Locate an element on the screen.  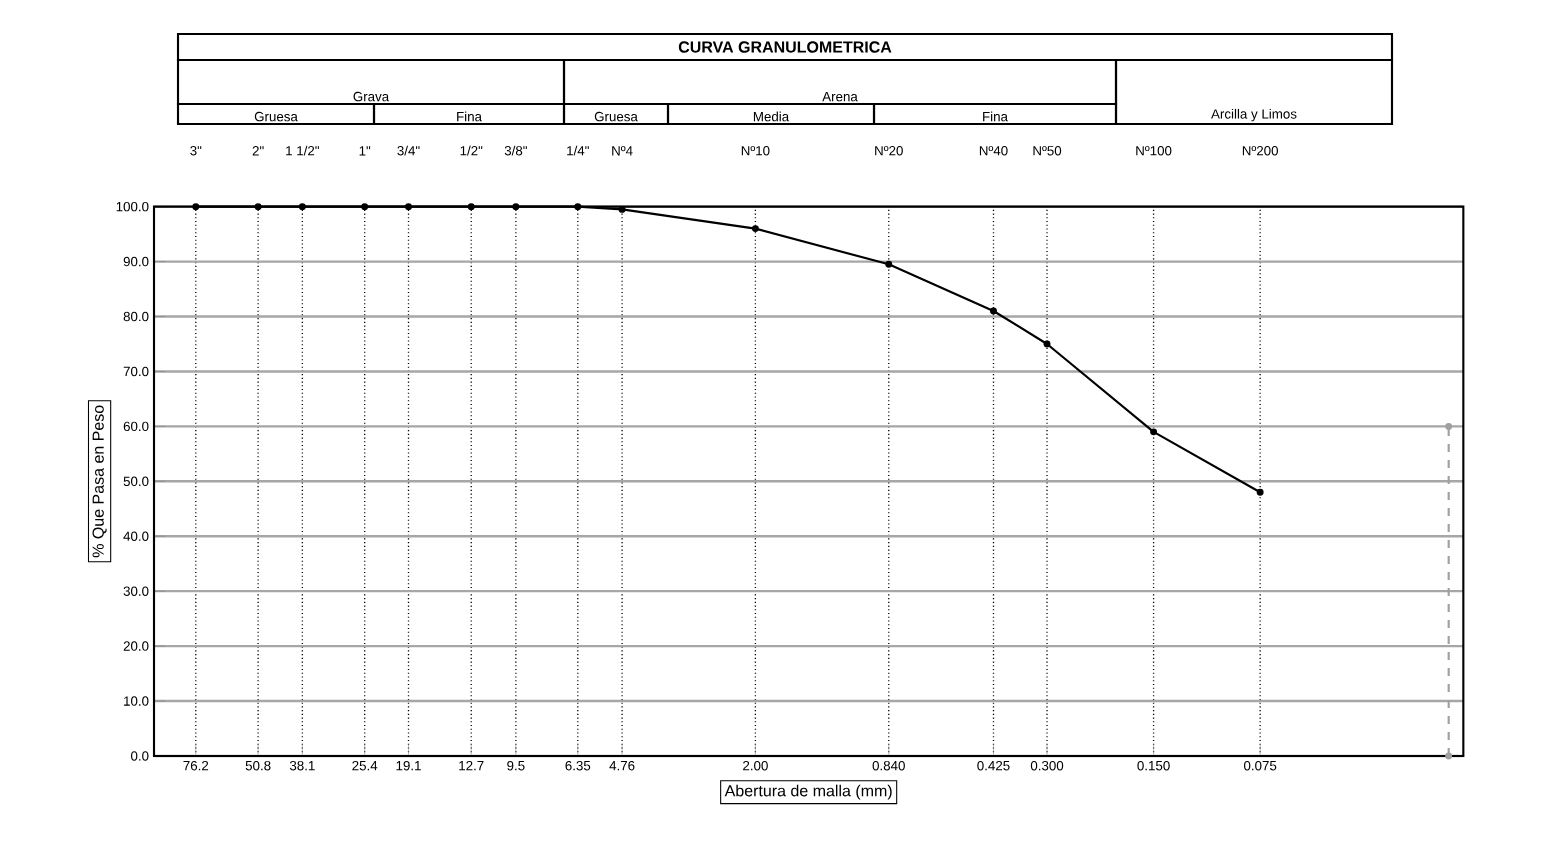
chart-title: CURVA GRANULOMETRICA is located at coordinates (785, 47).